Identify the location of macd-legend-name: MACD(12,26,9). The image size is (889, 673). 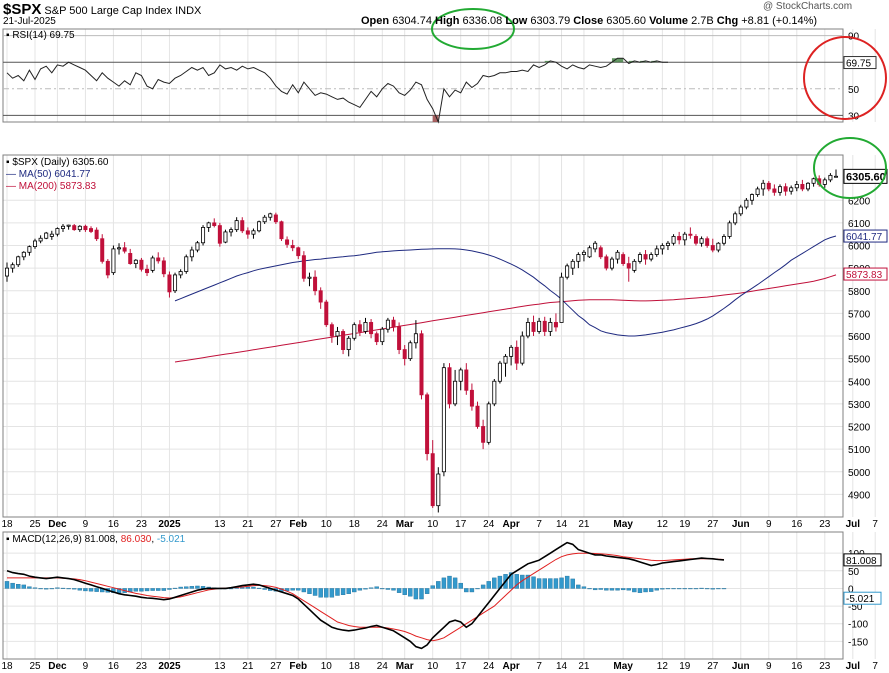
(47, 539).